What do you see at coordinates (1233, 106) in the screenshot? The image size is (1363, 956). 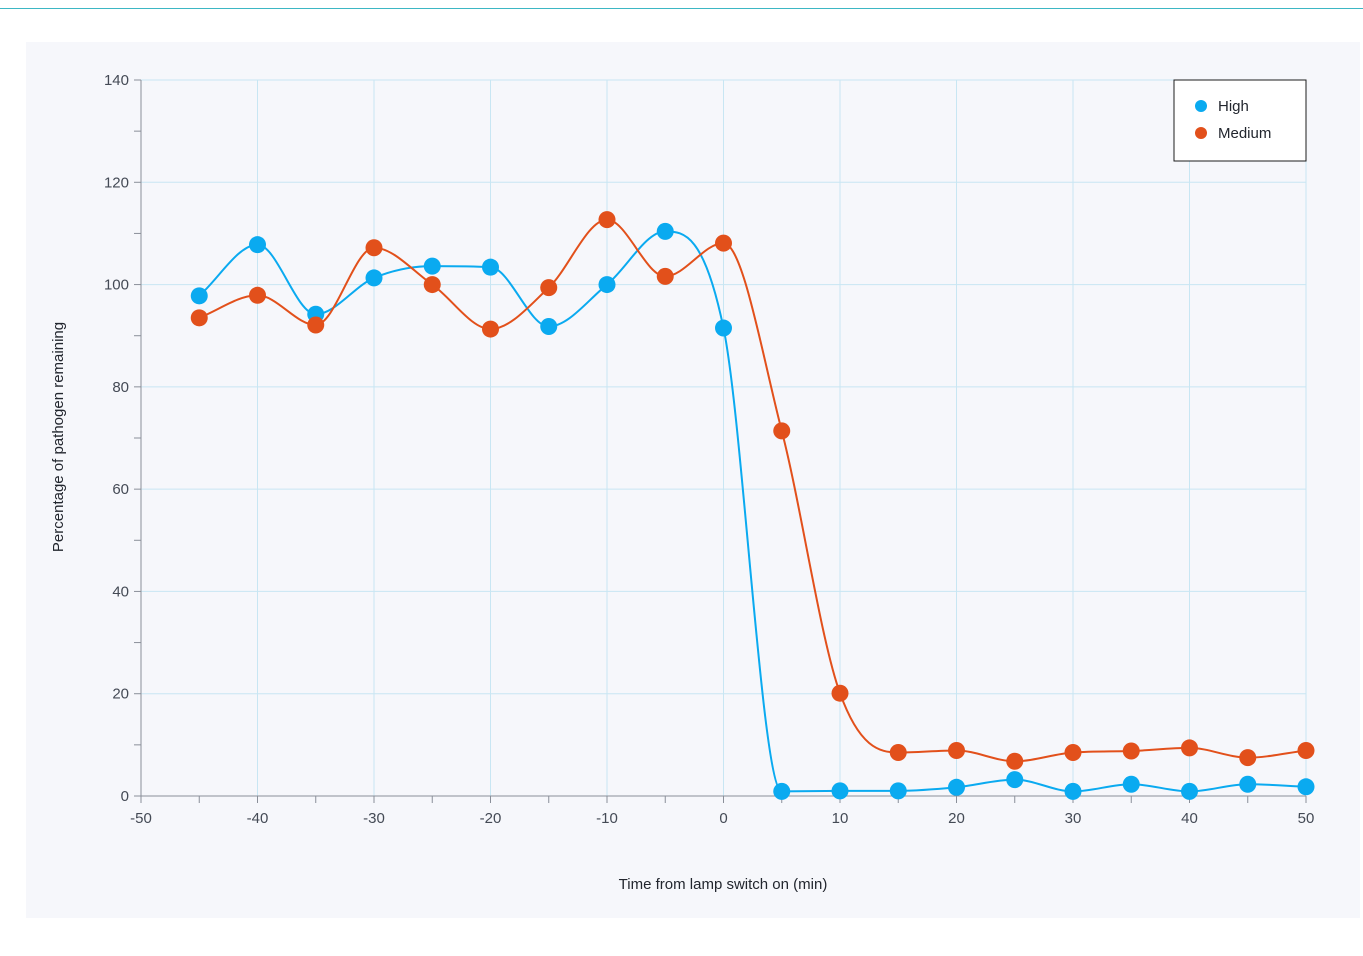 I see `legend-label-high: High` at bounding box center [1233, 106].